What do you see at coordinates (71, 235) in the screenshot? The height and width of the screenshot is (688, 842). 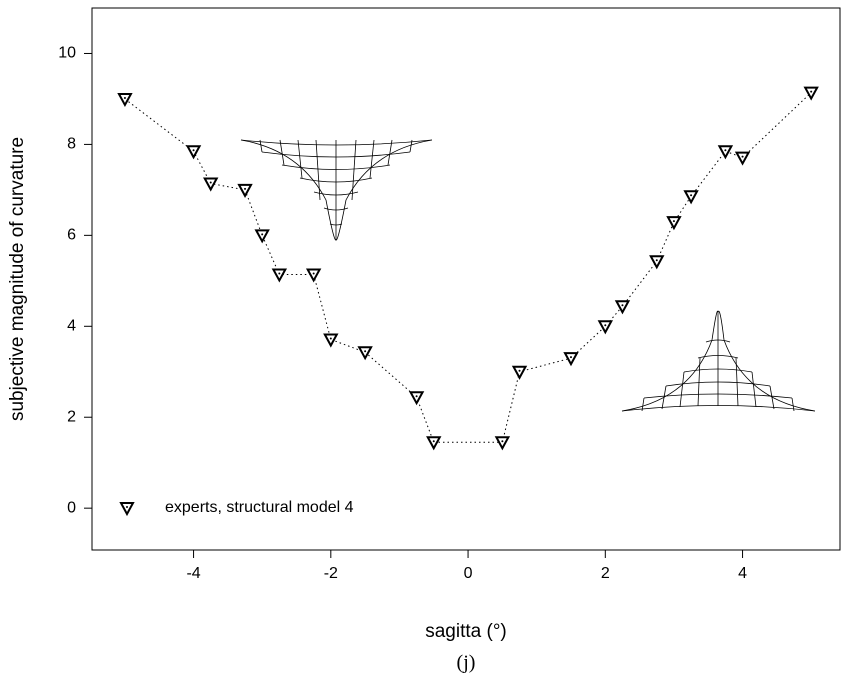 I see `y-tick-label: 6` at bounding box center [71, 235].